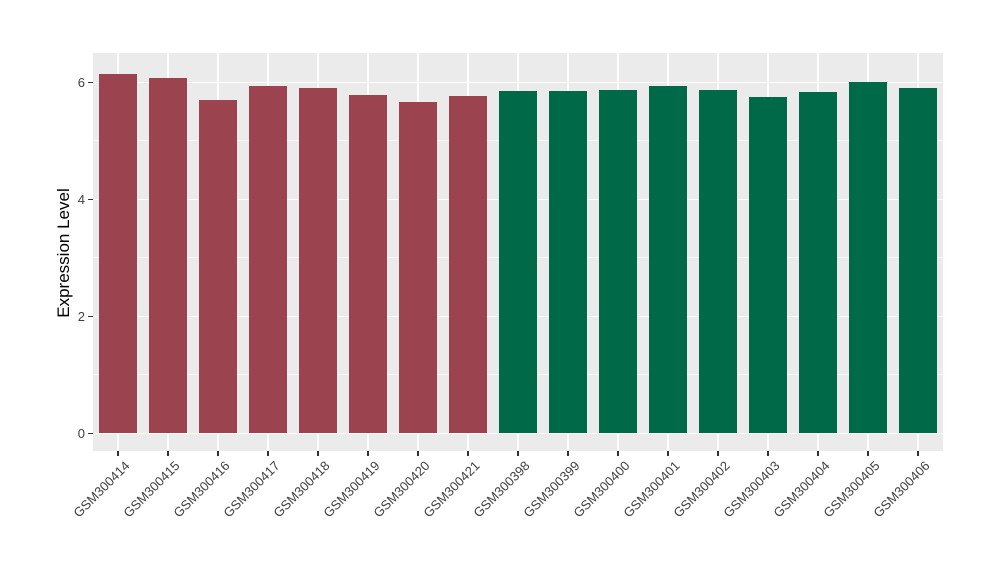 This screenshot has height=580, width=1000. What do you see at coordinates (168, 256) in the screenshot?
I see `bar-GSM300415` at bounding box center [168, 256].